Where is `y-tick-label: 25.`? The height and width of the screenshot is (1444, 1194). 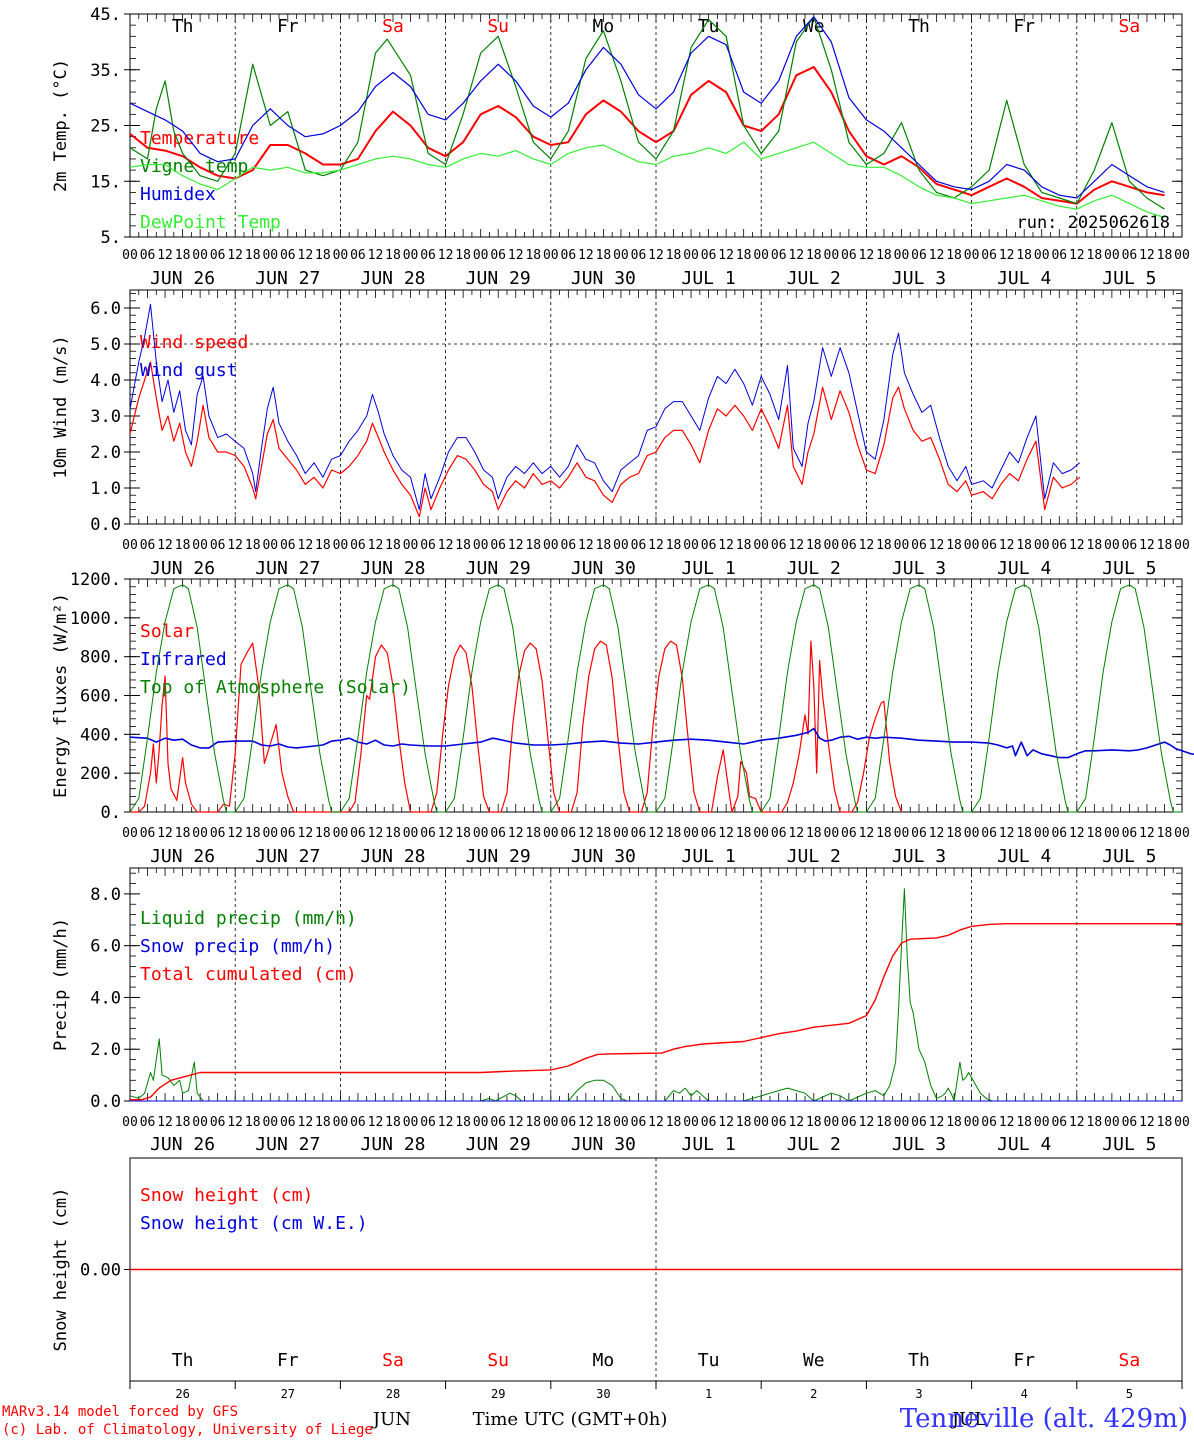
y-tick-label: 25. is located at coordinates (105, 127).